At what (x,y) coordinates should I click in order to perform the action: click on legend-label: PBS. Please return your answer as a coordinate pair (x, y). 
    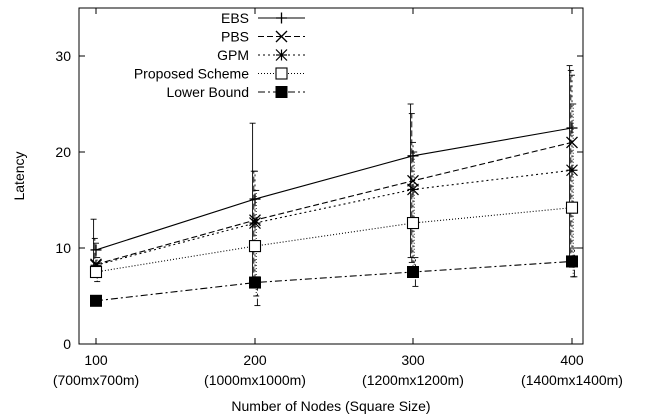
    Looking at the image, I should click on (235, 37).